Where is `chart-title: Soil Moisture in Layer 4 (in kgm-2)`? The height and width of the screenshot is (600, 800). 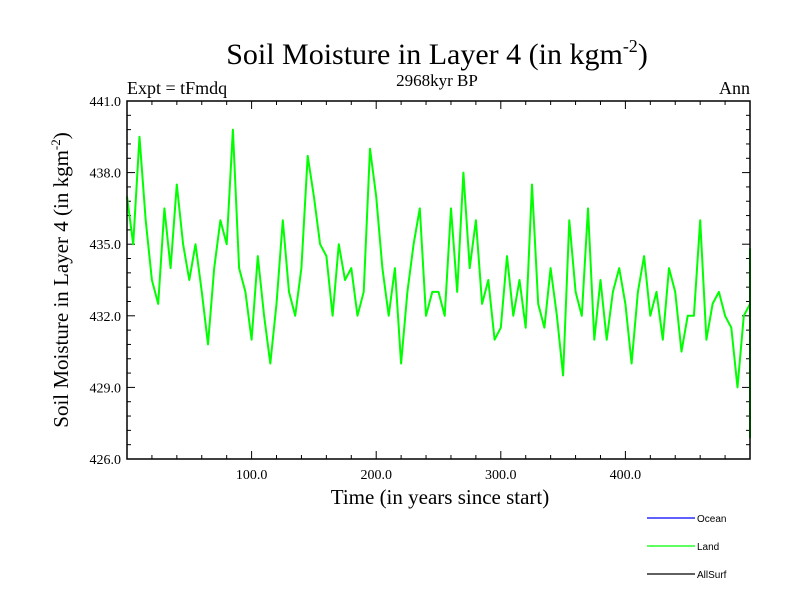 chart-title: Soil Moisture in Layer 4 (in kgm-2) is located at coordinates (437, 53).